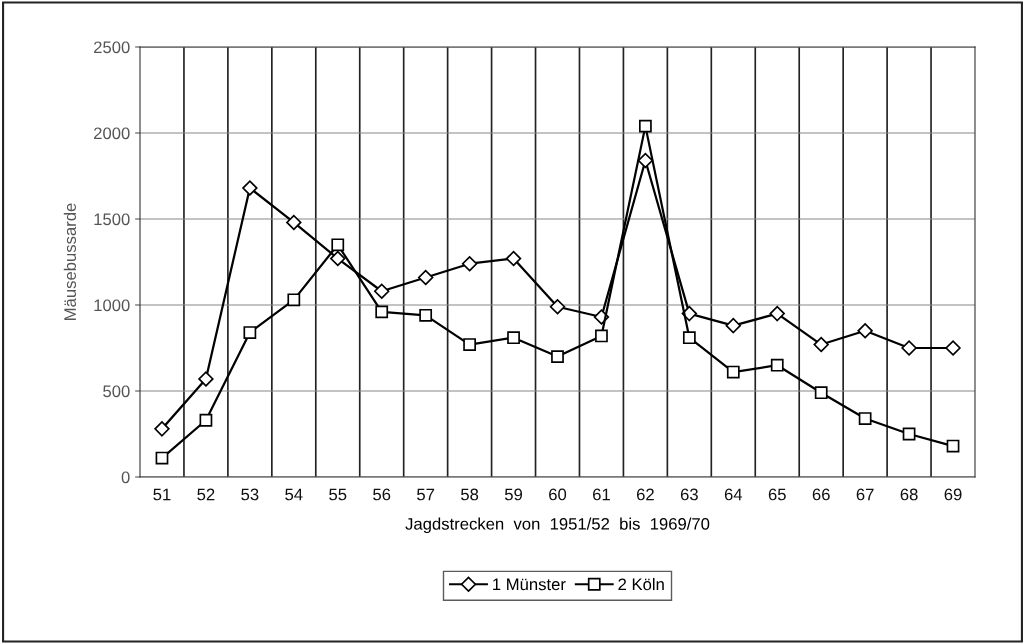  What do you see at coordinates (513, 494) in the screenshot?
I see `x-tick-label: 59` at bounding box center [513, 494].